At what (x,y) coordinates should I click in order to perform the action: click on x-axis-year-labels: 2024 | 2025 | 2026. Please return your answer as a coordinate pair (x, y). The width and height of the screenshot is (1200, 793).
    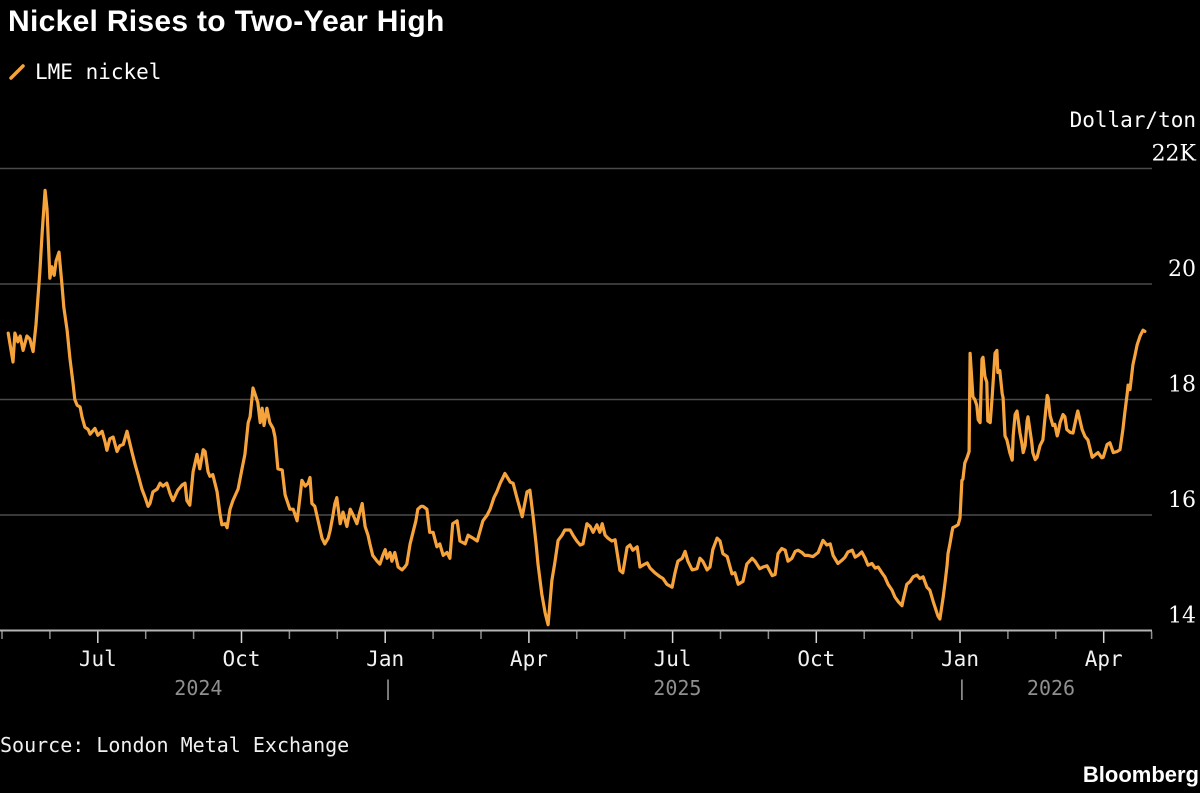
    Looking at the image, I should click on (624, 688).